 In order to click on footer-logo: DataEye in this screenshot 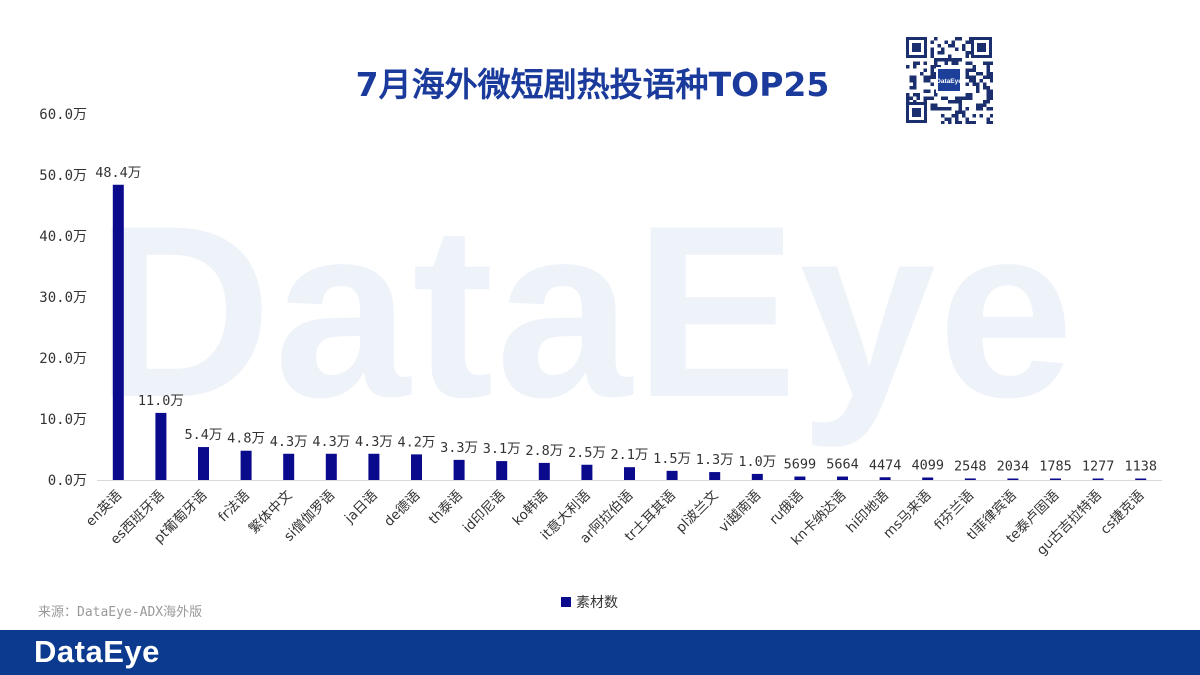, I will do `click(97, 651)`.